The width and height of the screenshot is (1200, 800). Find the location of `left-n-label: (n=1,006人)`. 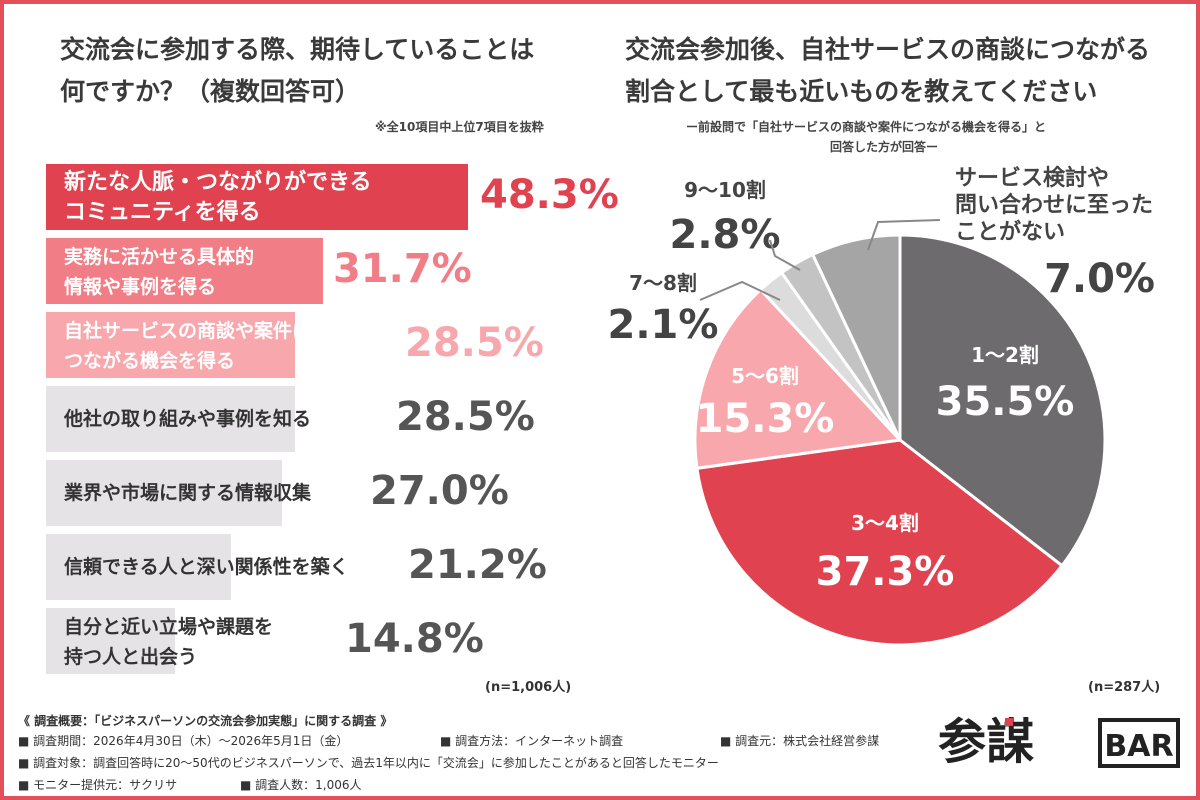

left-n-label: (n=1,006人) is located at coordinates (528, 687).